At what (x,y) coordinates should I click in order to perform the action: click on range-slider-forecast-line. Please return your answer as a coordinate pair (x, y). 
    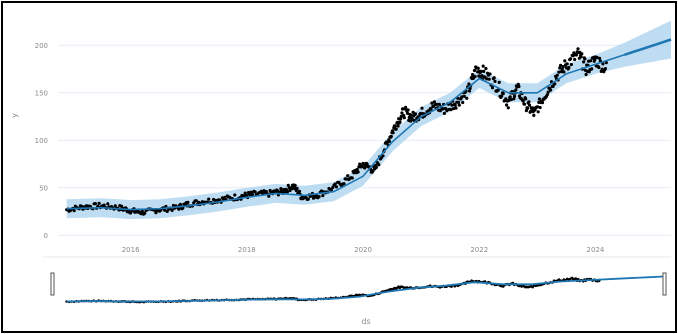
    Looking at the image, I should click on (365, 289).